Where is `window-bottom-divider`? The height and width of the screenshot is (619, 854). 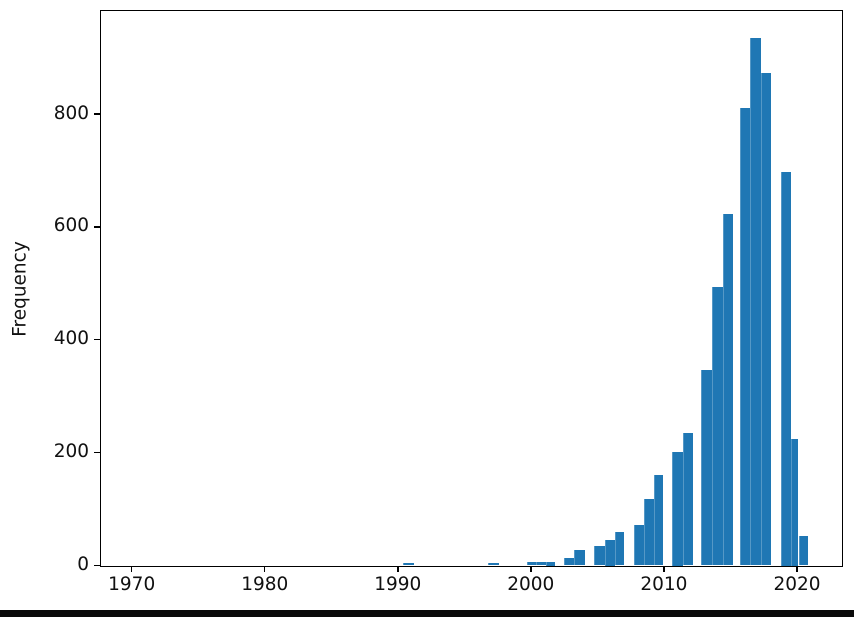
window-bottom-divider is located at coordinates (427, 613).